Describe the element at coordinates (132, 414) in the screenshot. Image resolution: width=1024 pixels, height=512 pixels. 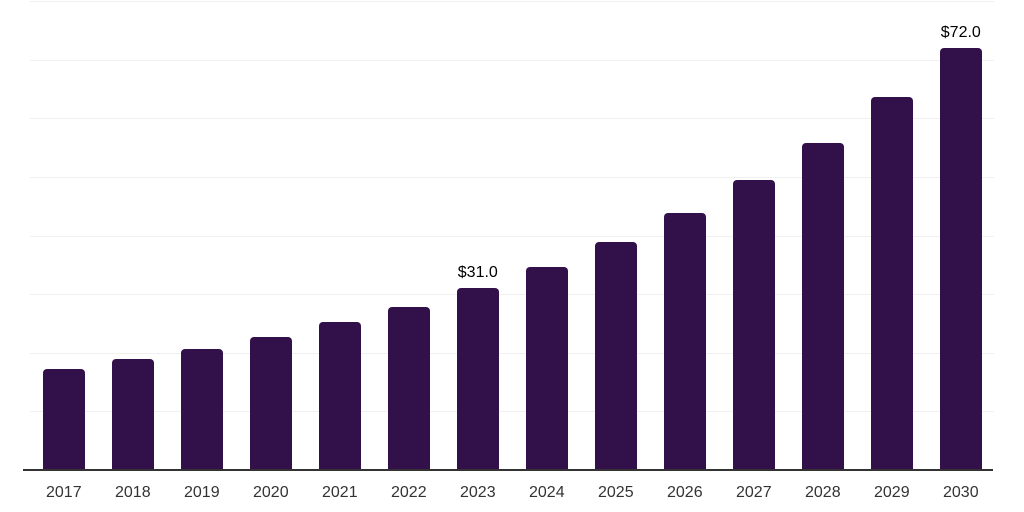
I see `bar-2018` at that location.